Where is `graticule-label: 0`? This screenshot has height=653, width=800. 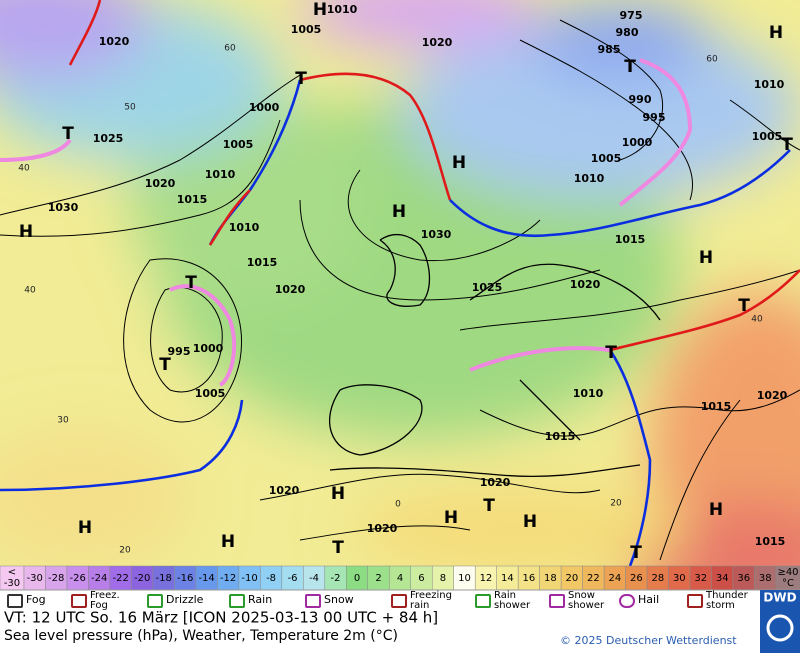 graticule-label: 0 is located at coordinates (398, 505).